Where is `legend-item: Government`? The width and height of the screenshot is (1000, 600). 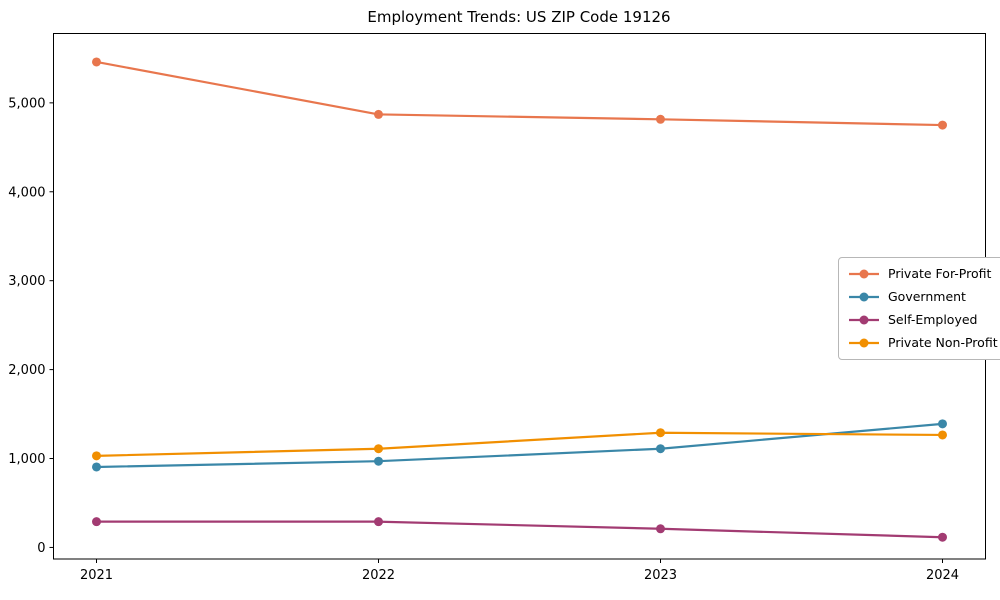 legend-item: Government is located at coordinates (923, 297).